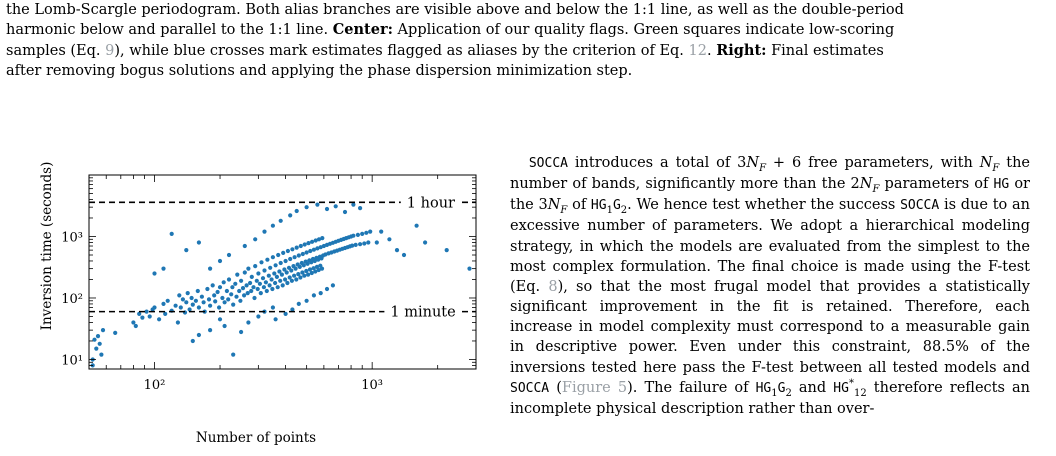 The height and width of the screenshot is (456, 1056). What do you see at coordinates (110, 50) in the screenshot?
I see `eq-9-link: 9` at bounding box center [110, 50].